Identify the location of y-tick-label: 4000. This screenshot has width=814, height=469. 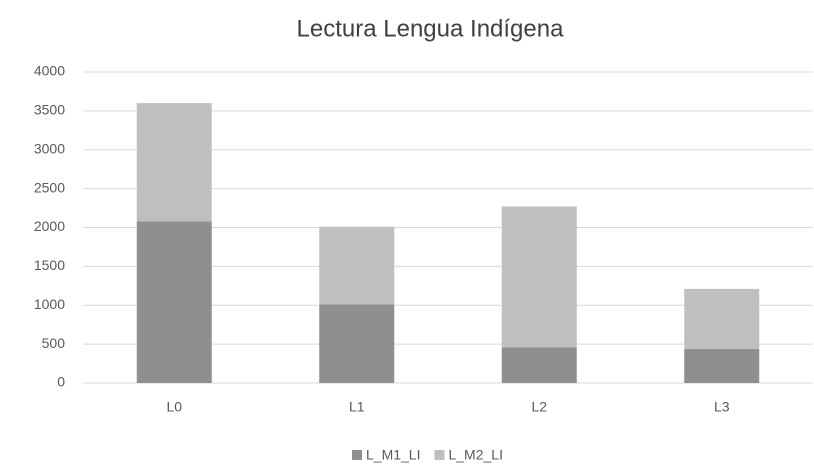
(49, 71).